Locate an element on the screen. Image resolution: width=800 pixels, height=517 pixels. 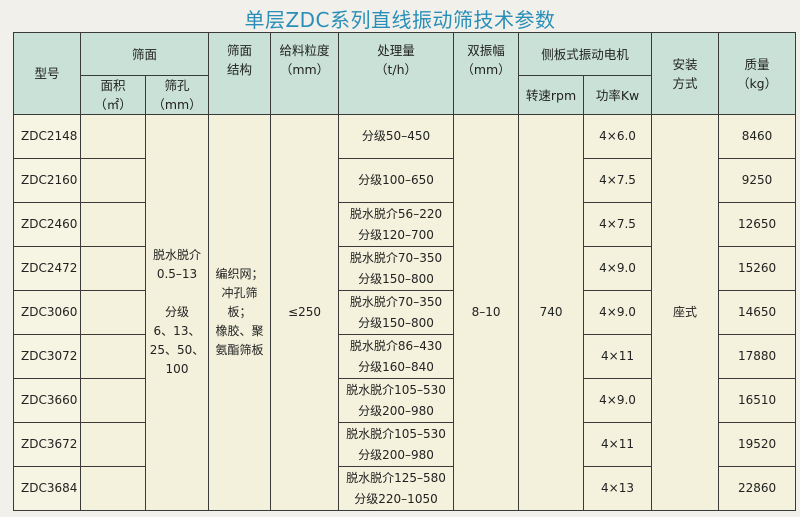
mass-cell: 8460 is located at coordinates (757, 136).